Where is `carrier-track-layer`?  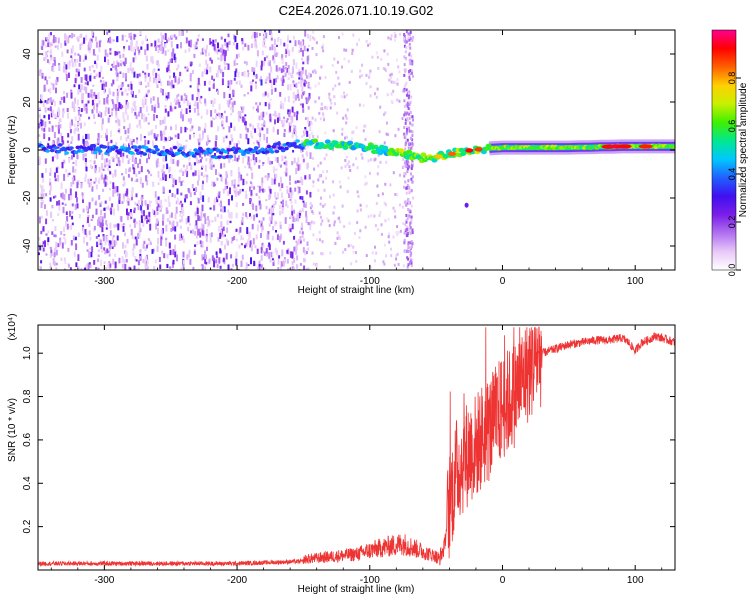 carrier-track-layer is located at coordinates (356, 173).